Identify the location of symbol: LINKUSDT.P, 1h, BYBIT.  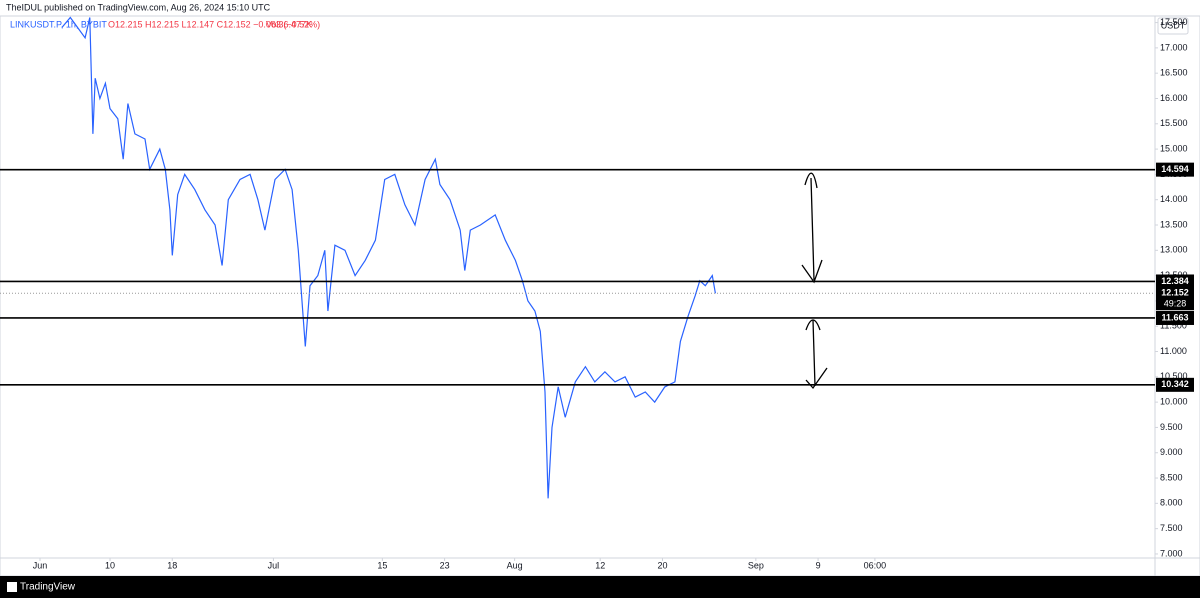
(58, 24).